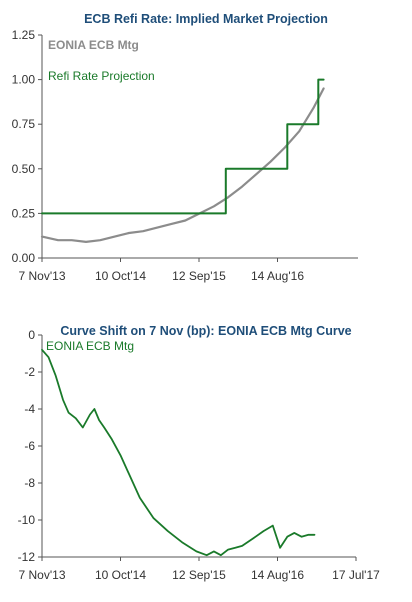  What do you see at coordinates (206, 19) in the screenshot?
I see `chart-title: ECB Refi Rate: Implied Market Projection` at bounding box center [206, 19].